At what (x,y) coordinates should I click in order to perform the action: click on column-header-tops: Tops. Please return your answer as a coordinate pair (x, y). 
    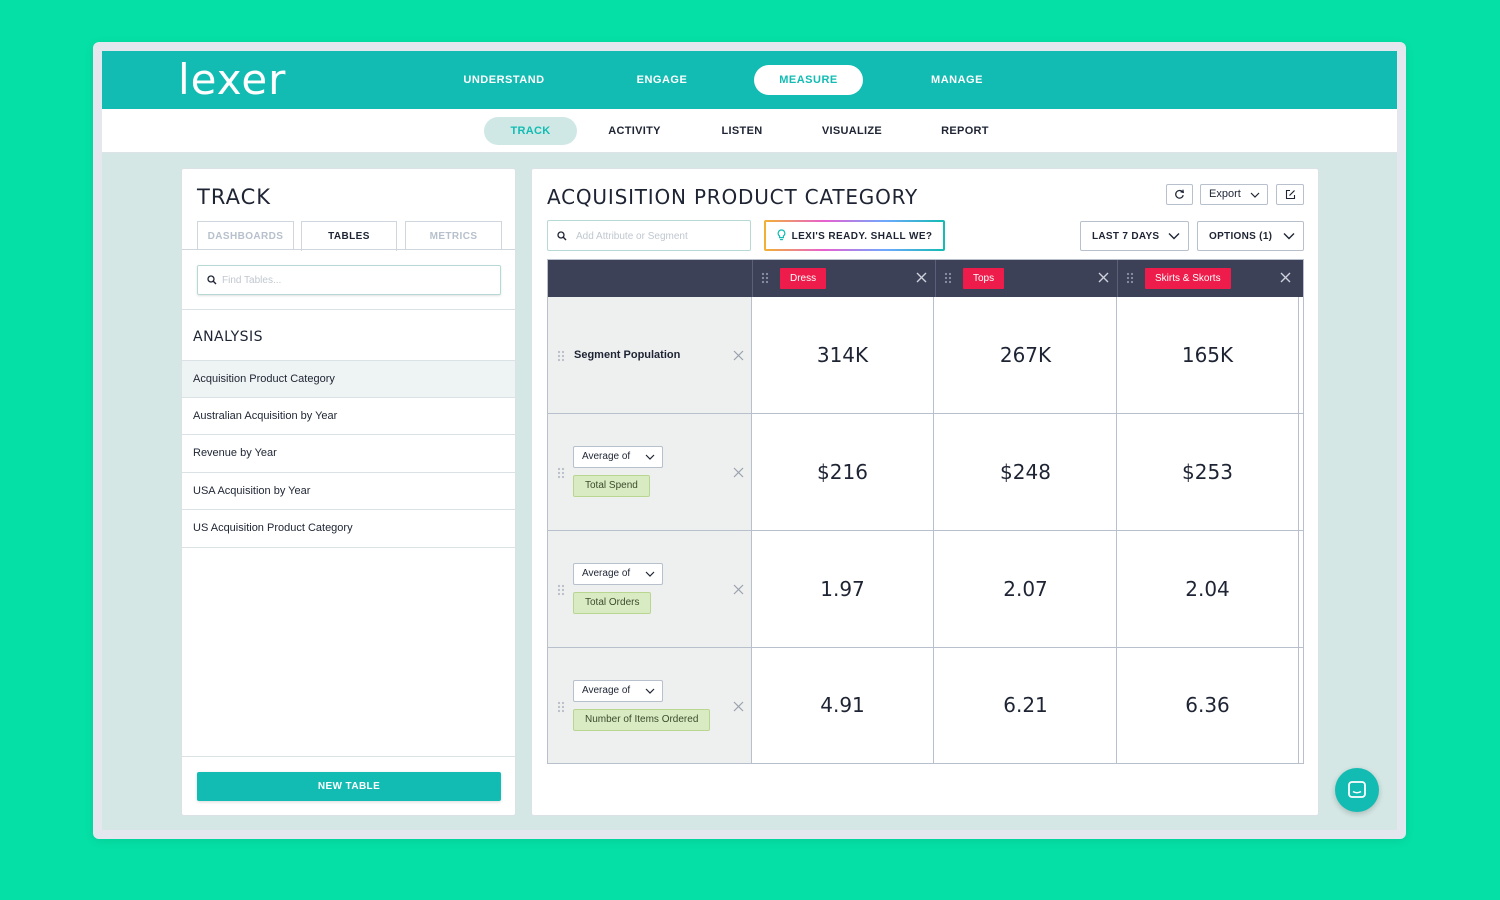
    Looking at the image, I should click on (1026, 278).